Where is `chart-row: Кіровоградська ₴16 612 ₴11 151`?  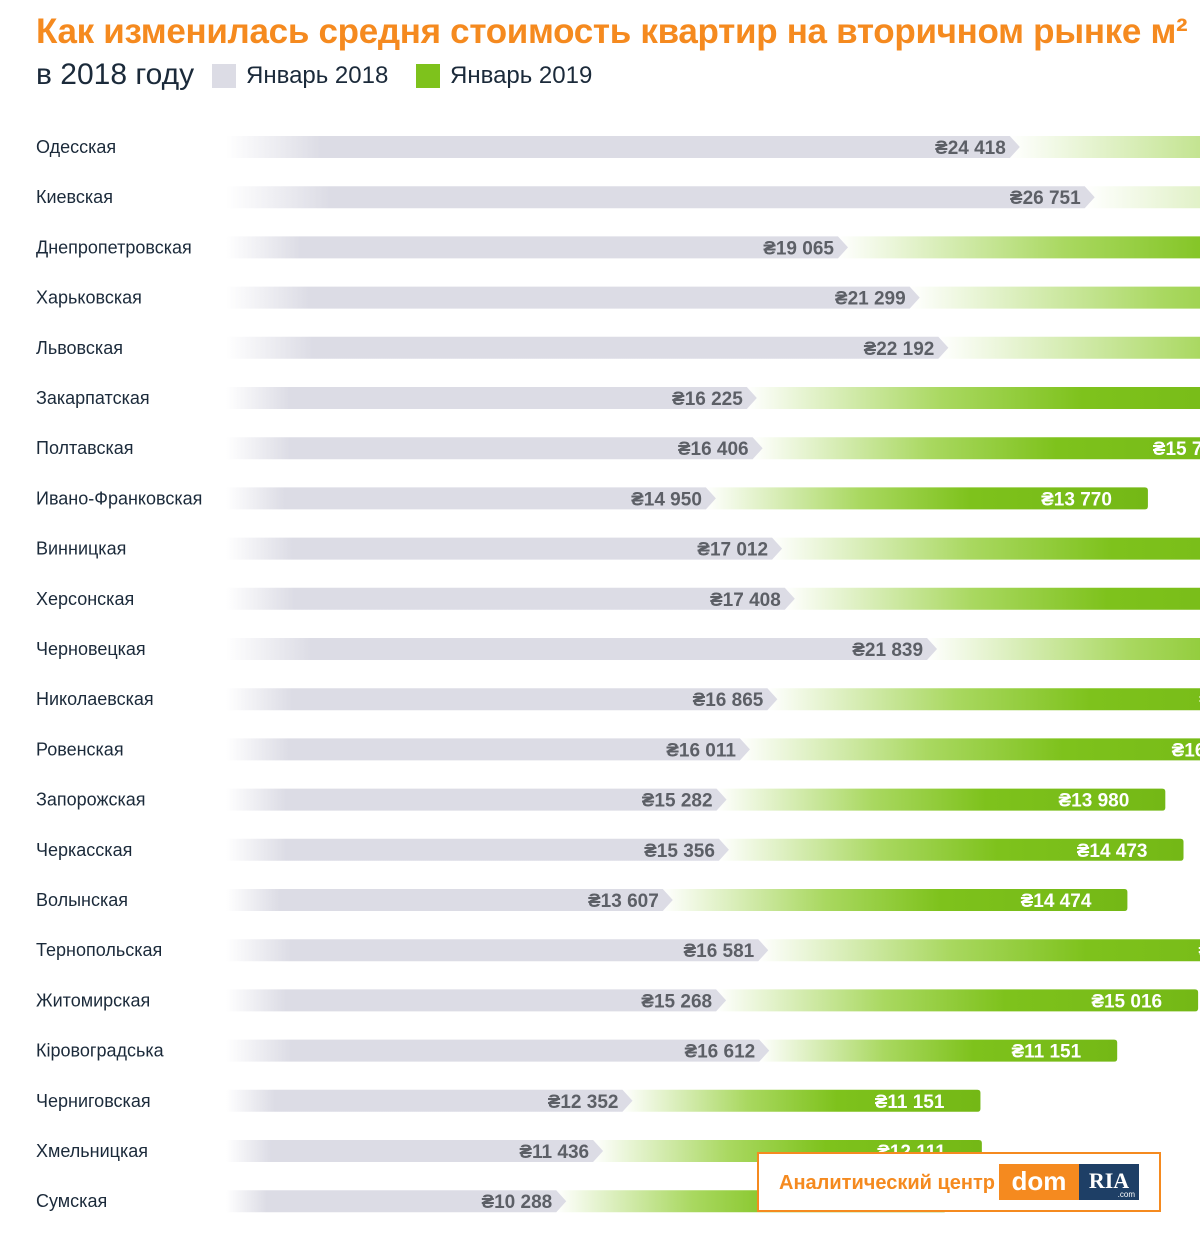 chart-row: Кіровоградська ₴16 612 ₴11 151 is located at coordinates (577, 1051).